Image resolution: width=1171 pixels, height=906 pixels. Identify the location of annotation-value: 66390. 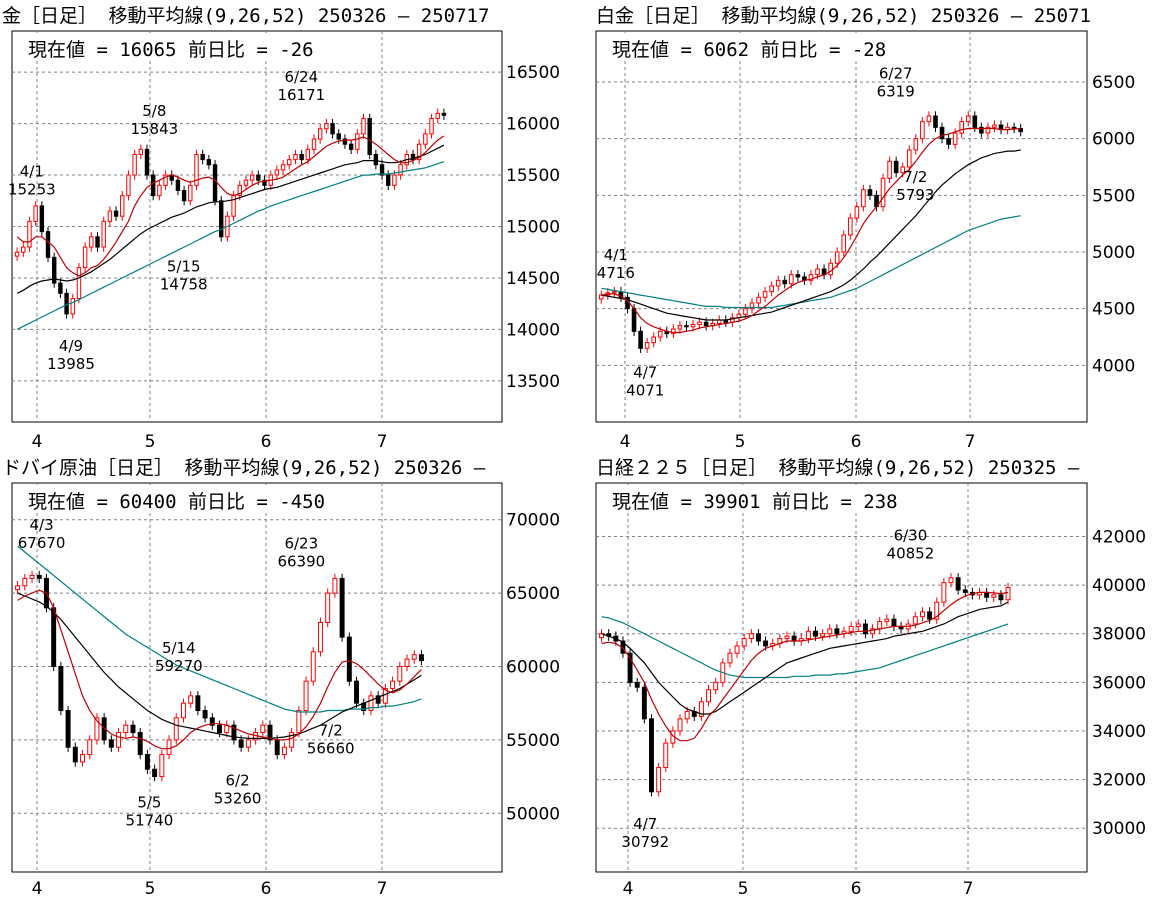
(301, 562).